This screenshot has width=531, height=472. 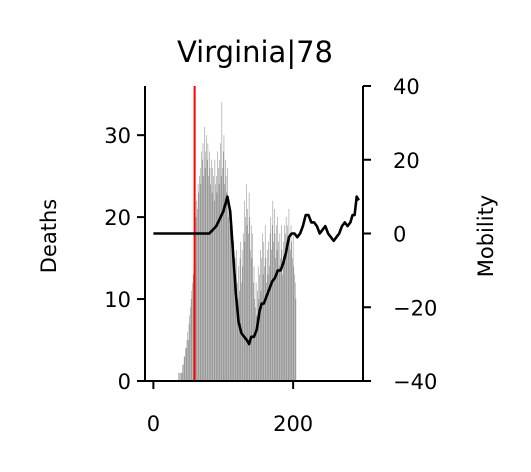 What do you see at coordinates (293, 424) in the screenshot?
I see `x-tick-label: 200` at bounding box center [293, 424].